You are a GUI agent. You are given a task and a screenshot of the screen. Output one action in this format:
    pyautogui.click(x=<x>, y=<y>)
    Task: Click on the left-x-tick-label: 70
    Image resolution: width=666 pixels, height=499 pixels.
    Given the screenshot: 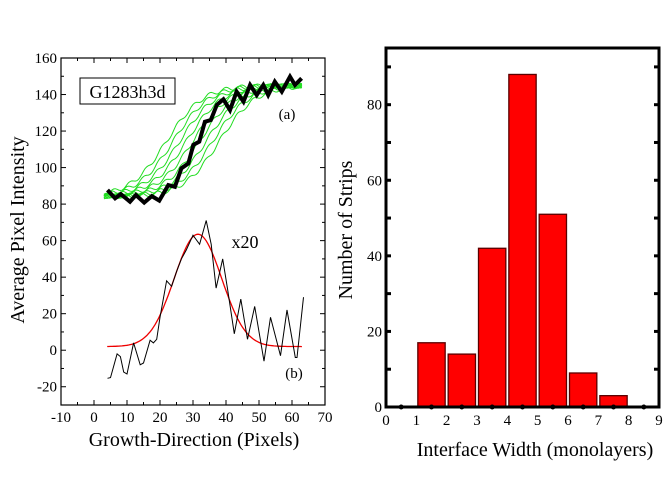 What is the action you would take?
    pyautogui.click(x=325, y=418)
    